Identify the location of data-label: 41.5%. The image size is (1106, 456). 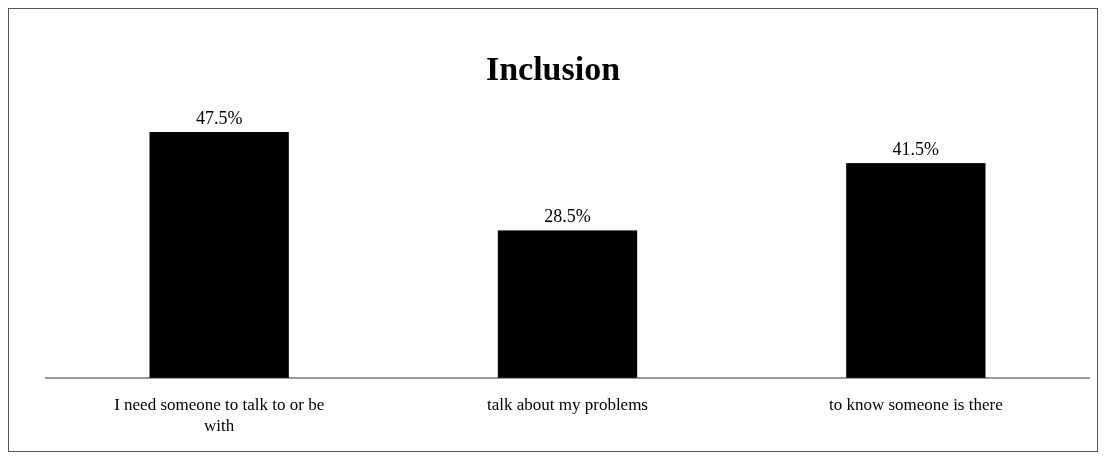
(916, 149).